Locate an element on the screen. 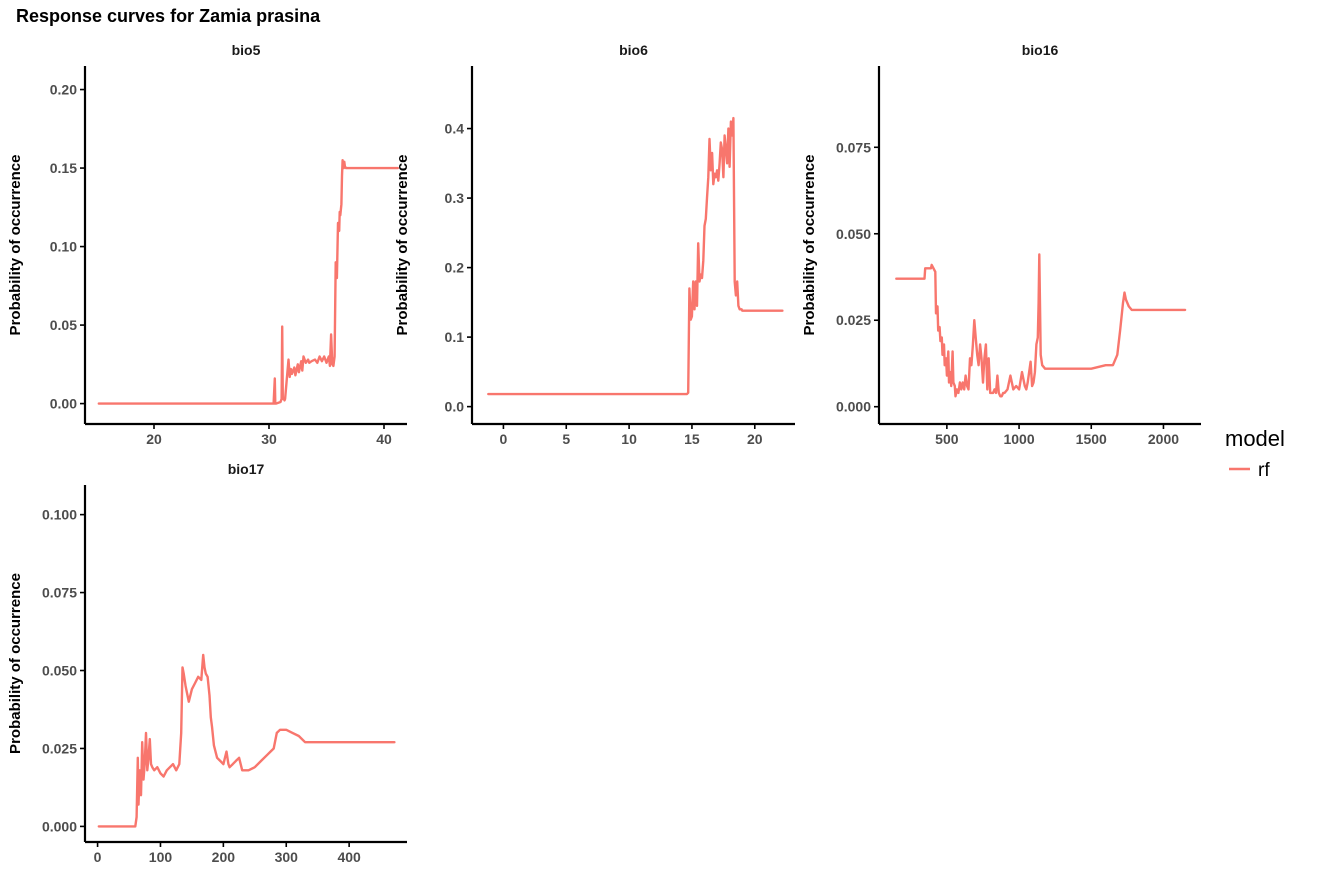  y-tick-label: 0.0 is located at coordinates (455, 407).